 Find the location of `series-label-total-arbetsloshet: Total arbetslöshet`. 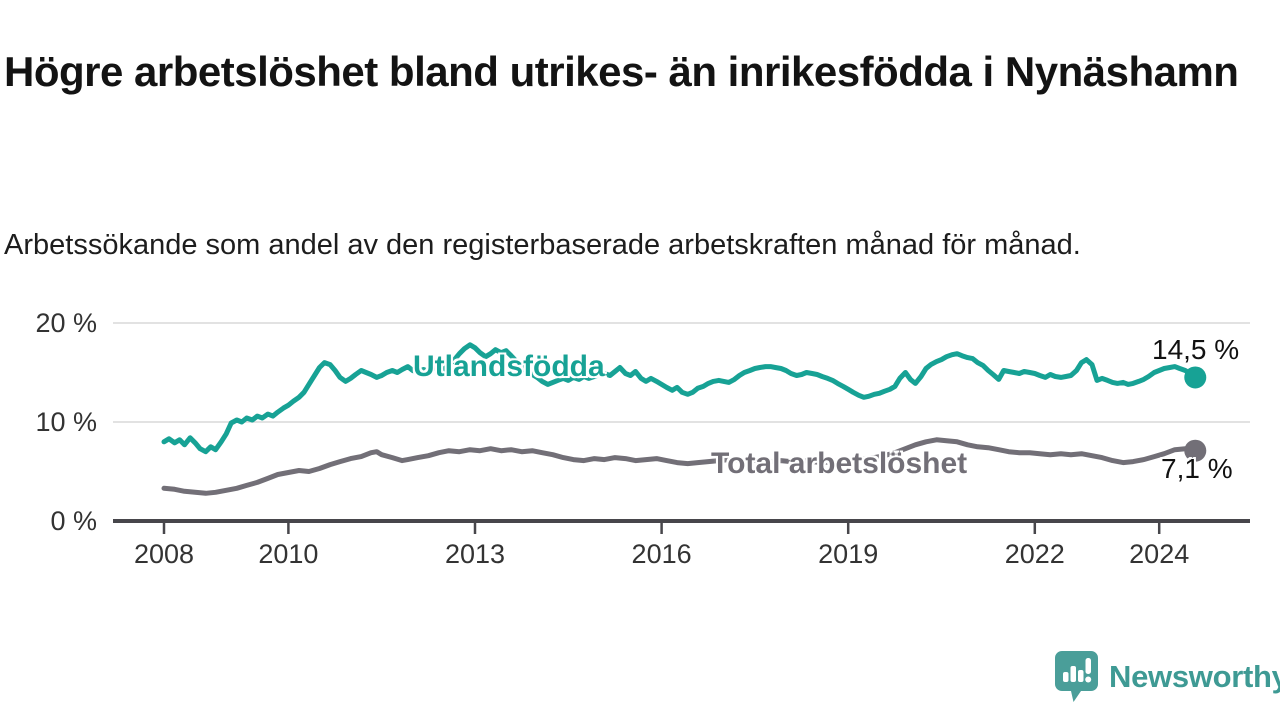

series-label-total-arbetsloshet: Total arbetslöshet is located at coordinates (839, 463).